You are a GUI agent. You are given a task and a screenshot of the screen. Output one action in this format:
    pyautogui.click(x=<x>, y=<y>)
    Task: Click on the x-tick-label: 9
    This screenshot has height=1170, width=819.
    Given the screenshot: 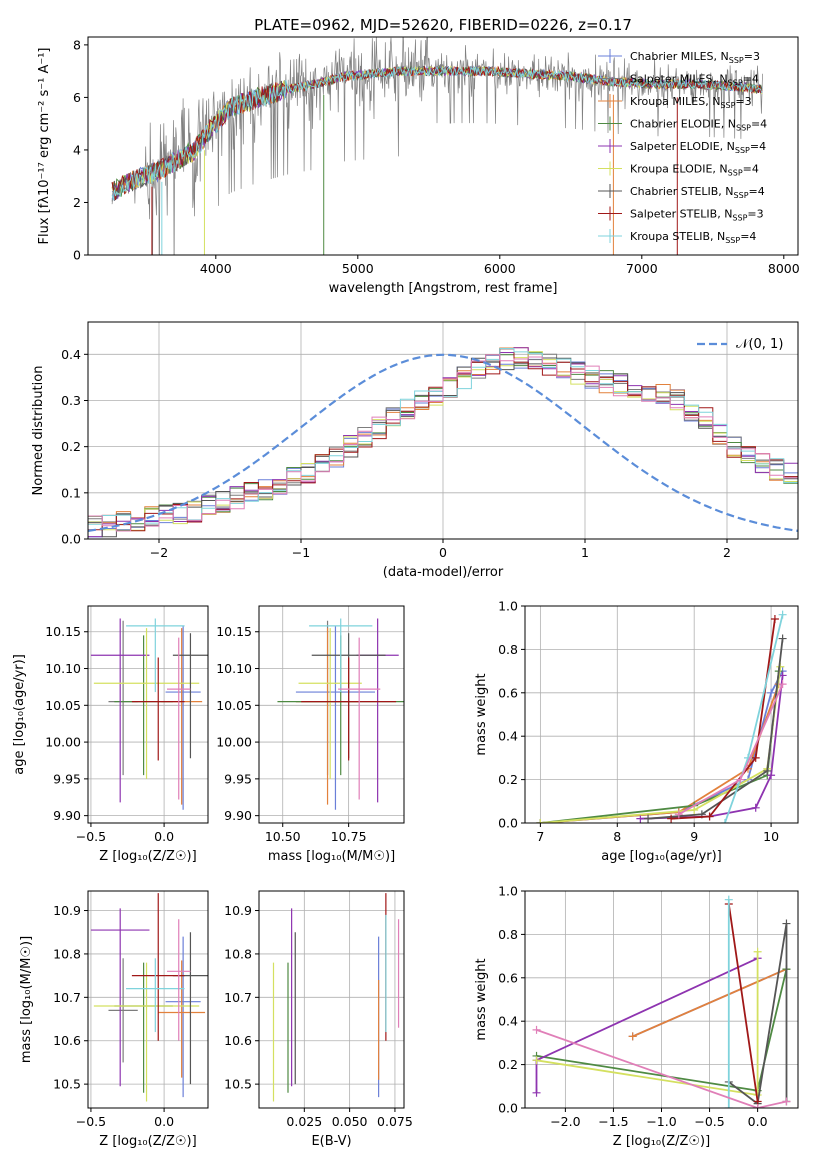 What is the action you would take?
    pyautogui.click(x=694, y=836)
    